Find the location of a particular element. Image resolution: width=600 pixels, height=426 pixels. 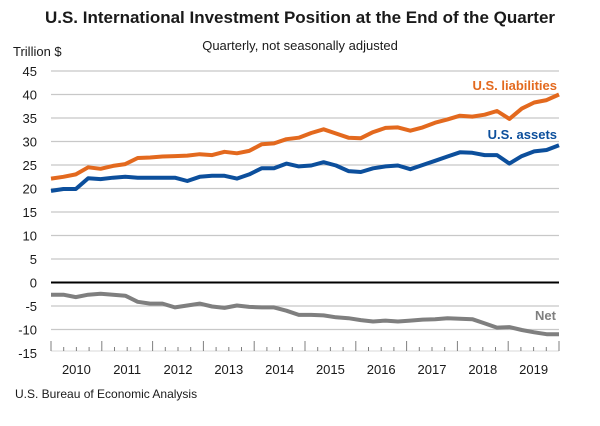

x-axis: 2010 2011 2012 2013 2014 2015 2016 2017 2018 2019 is located at coordinates (305, 359).